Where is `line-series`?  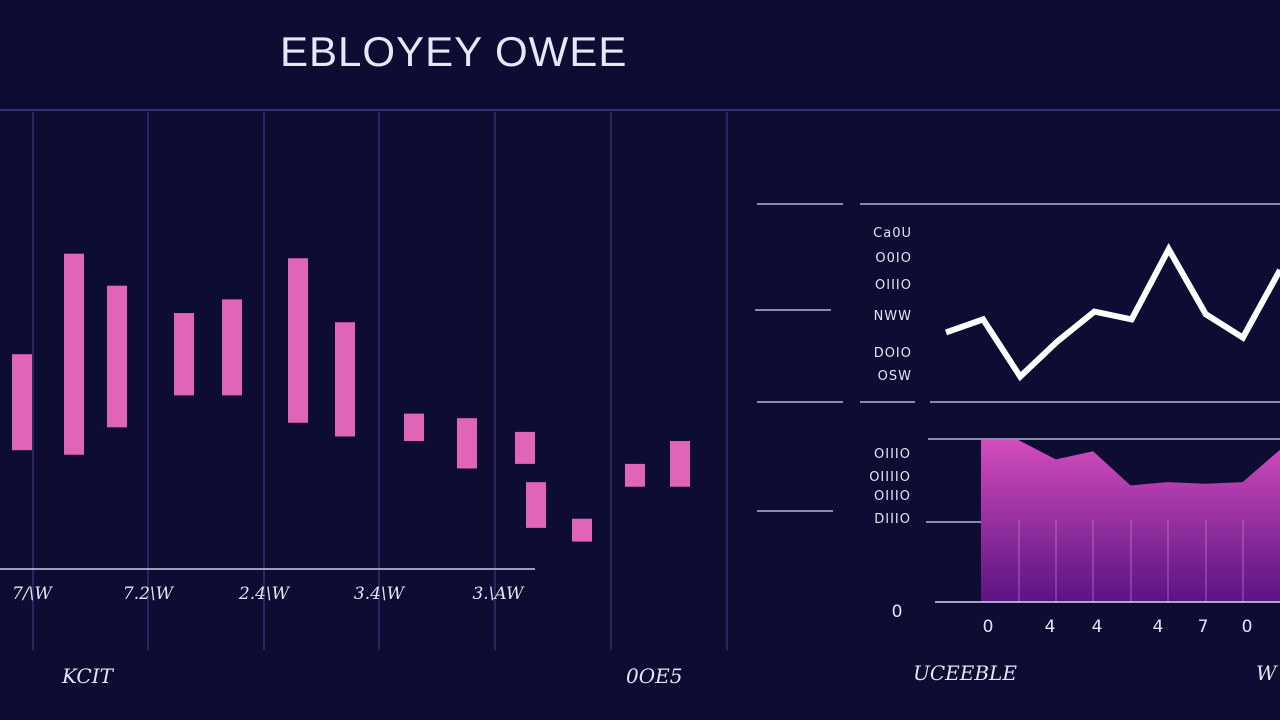
line-series is located at coordinates (1112, 312).